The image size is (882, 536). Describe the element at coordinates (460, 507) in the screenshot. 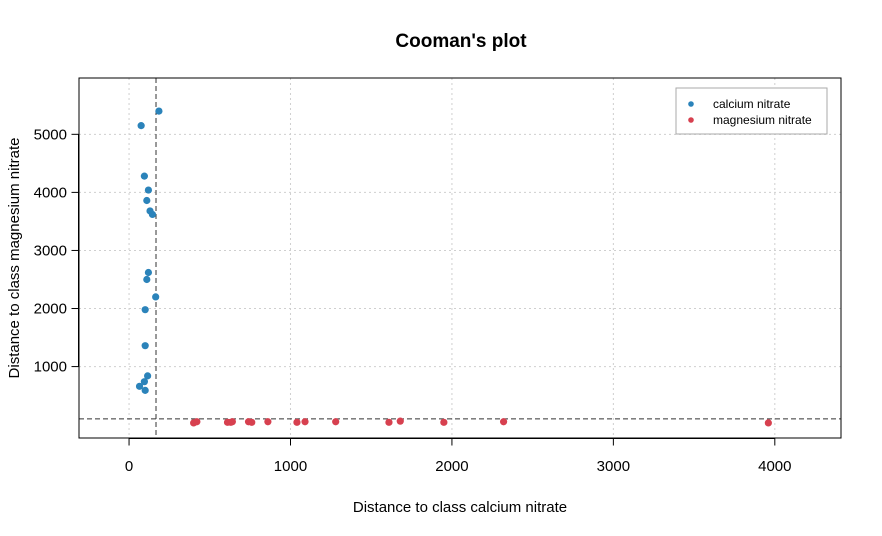

I see `x-axis-label: Distance to class calcium nitrate` at that location.